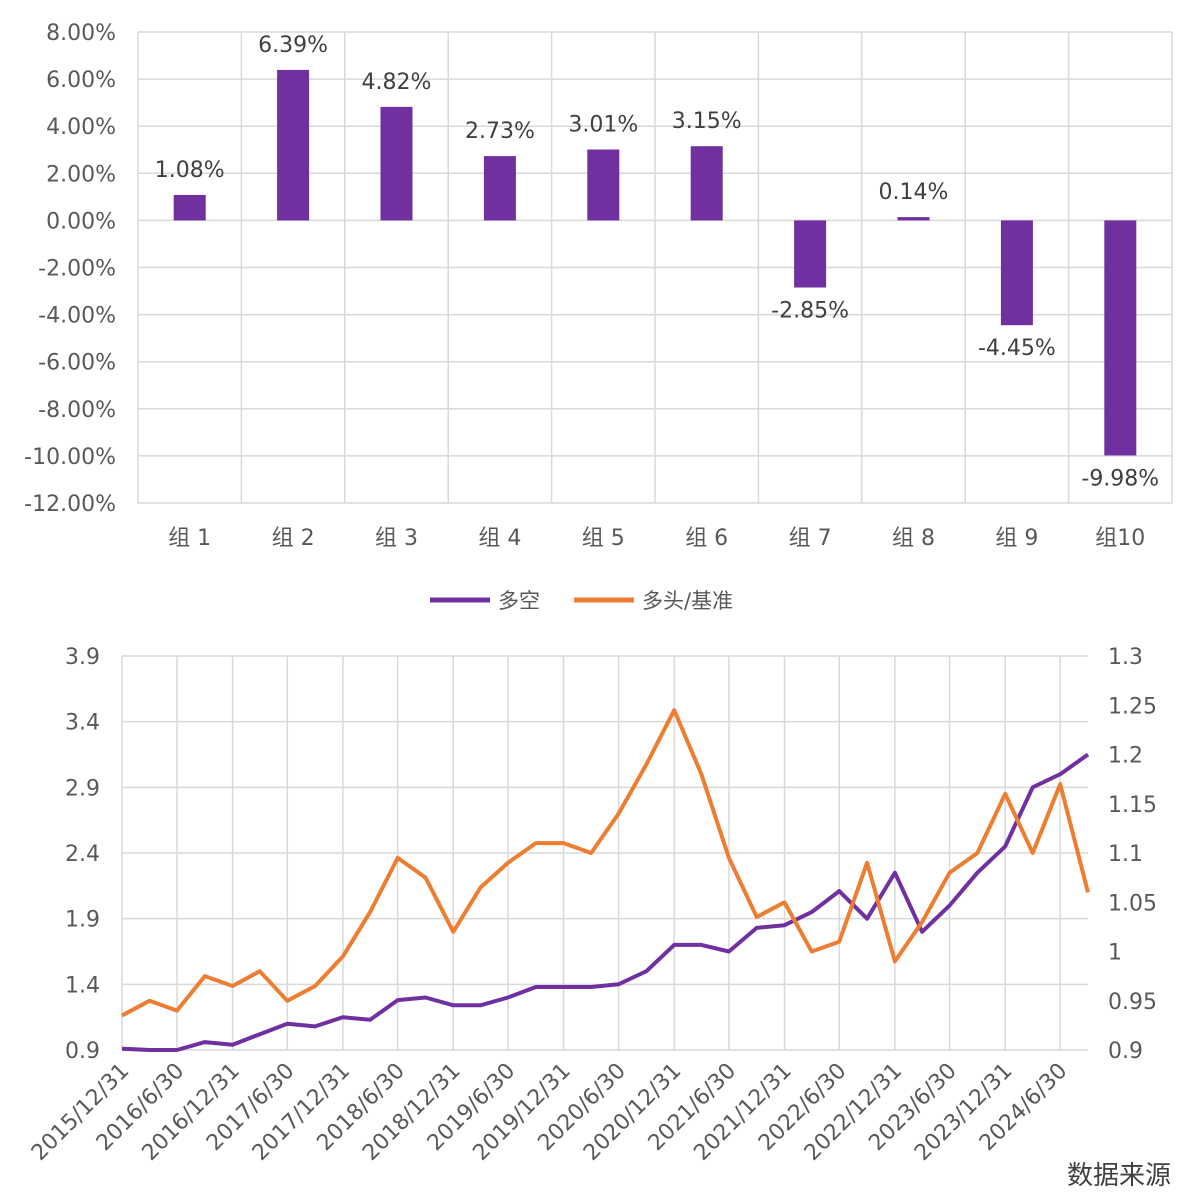  I want to click on line-left-tick-label: 1.9, so click(82, 920).